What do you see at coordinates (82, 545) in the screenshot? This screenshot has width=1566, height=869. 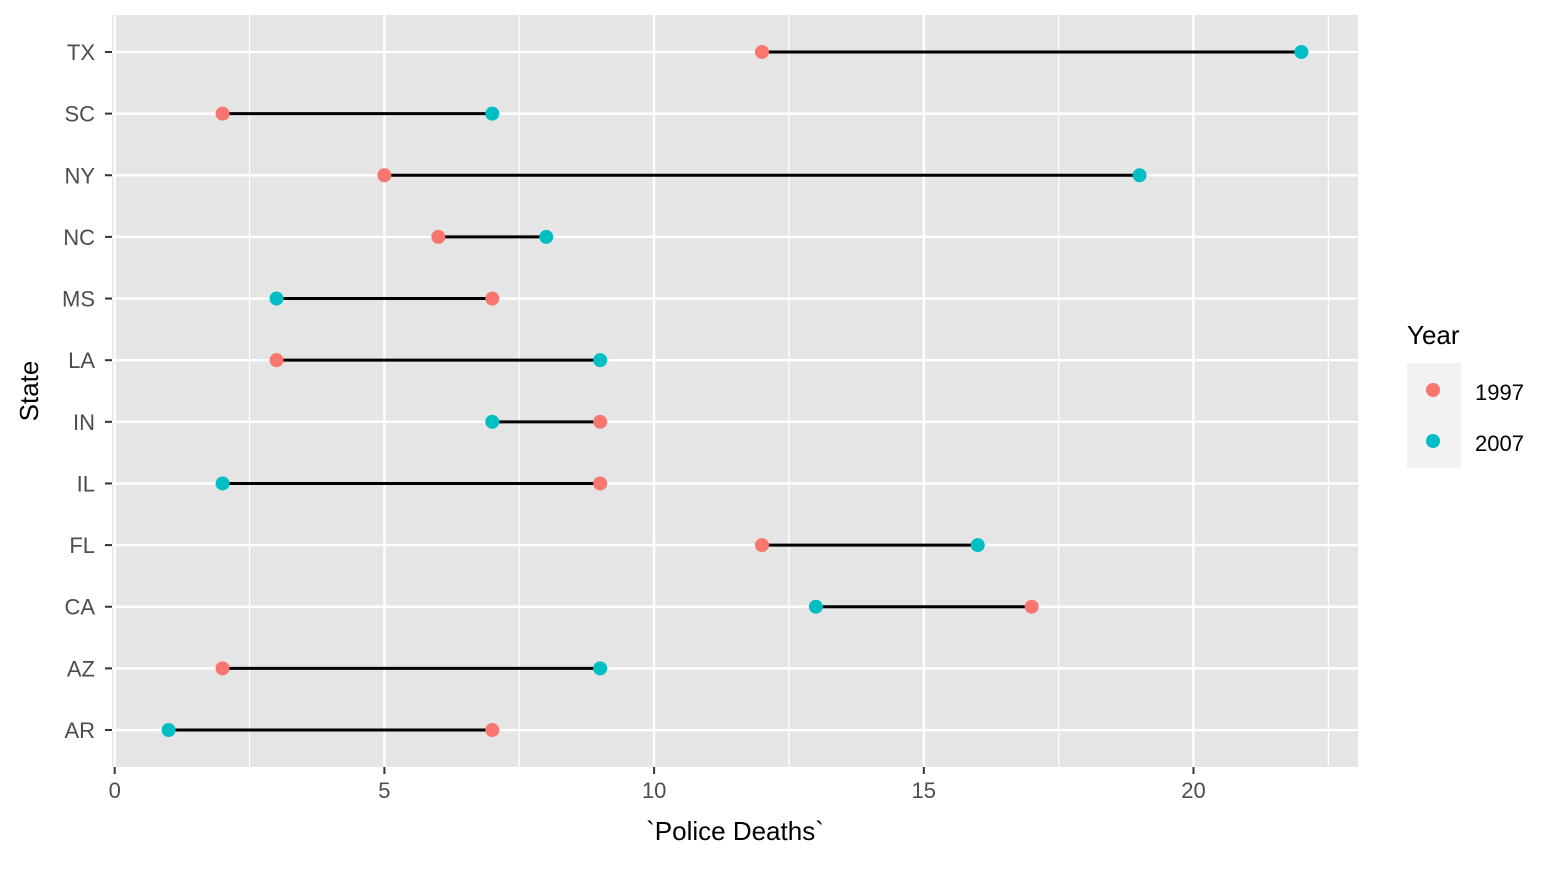 I see `y-tick-label: FL` at bounding box center [82, 545].